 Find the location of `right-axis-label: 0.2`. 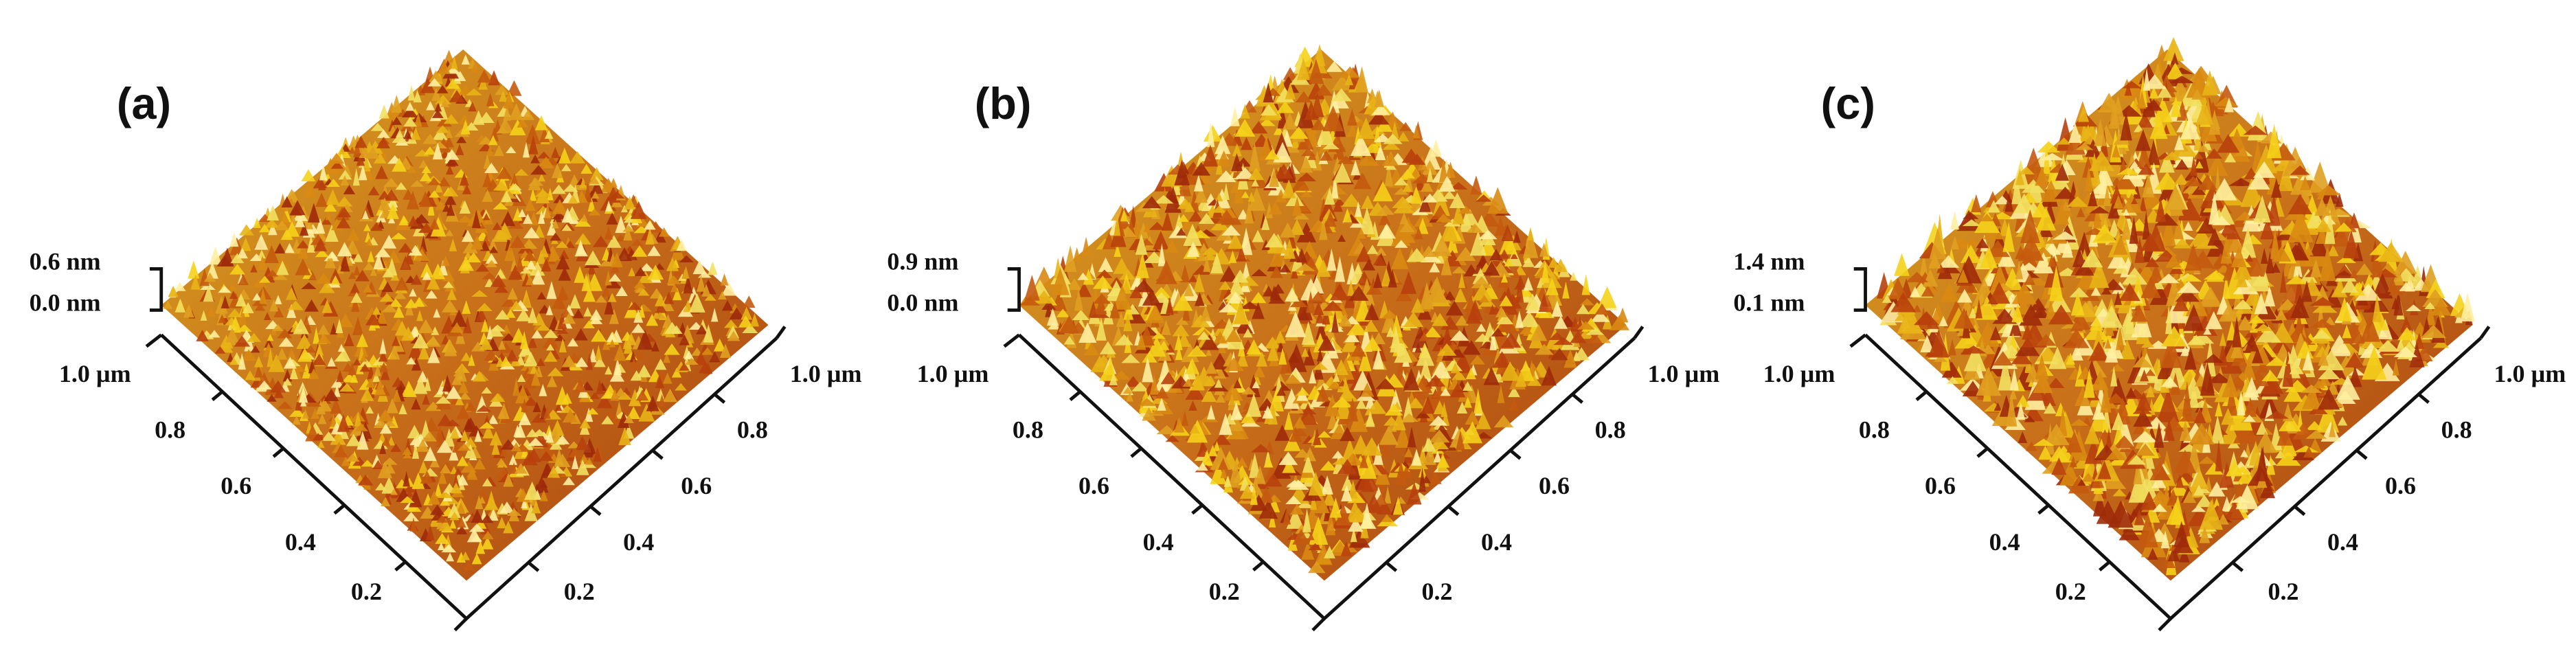

right-axis-label: 0.2 is located at coordinates (1437, 591).